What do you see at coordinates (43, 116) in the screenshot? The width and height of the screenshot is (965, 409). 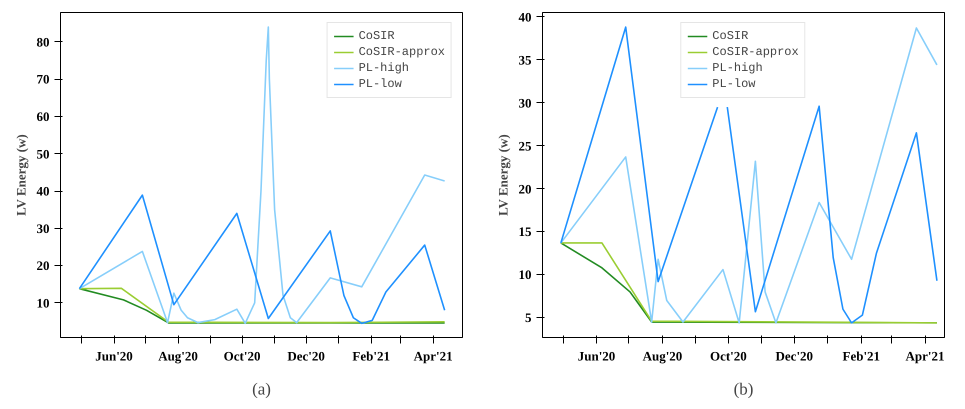 I see `y-tick-label: 60` at bounding box center [43, 116].